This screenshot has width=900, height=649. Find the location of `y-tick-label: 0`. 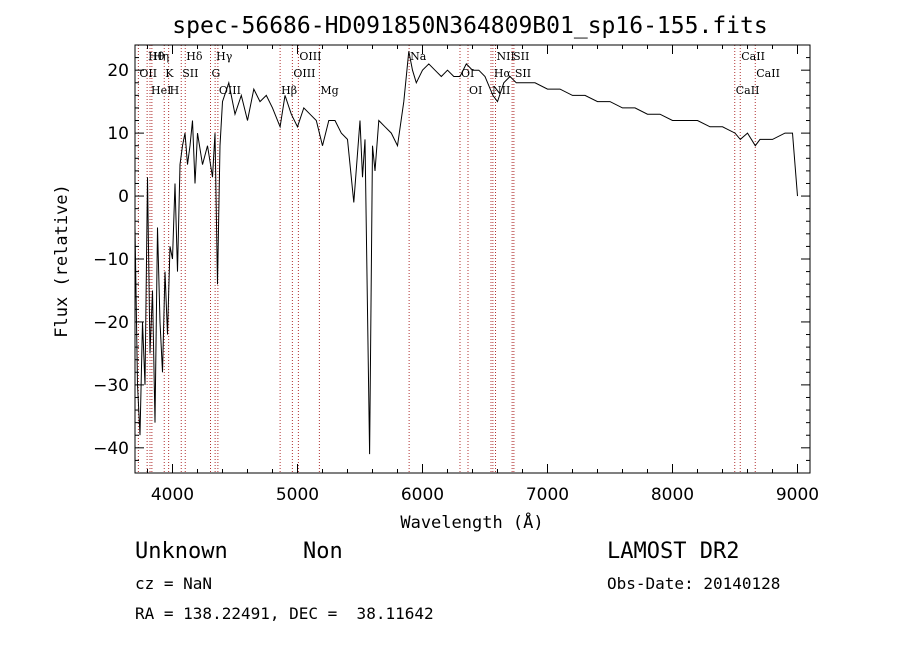

y-tick-label: 0 is located at coordinates (123, 197).